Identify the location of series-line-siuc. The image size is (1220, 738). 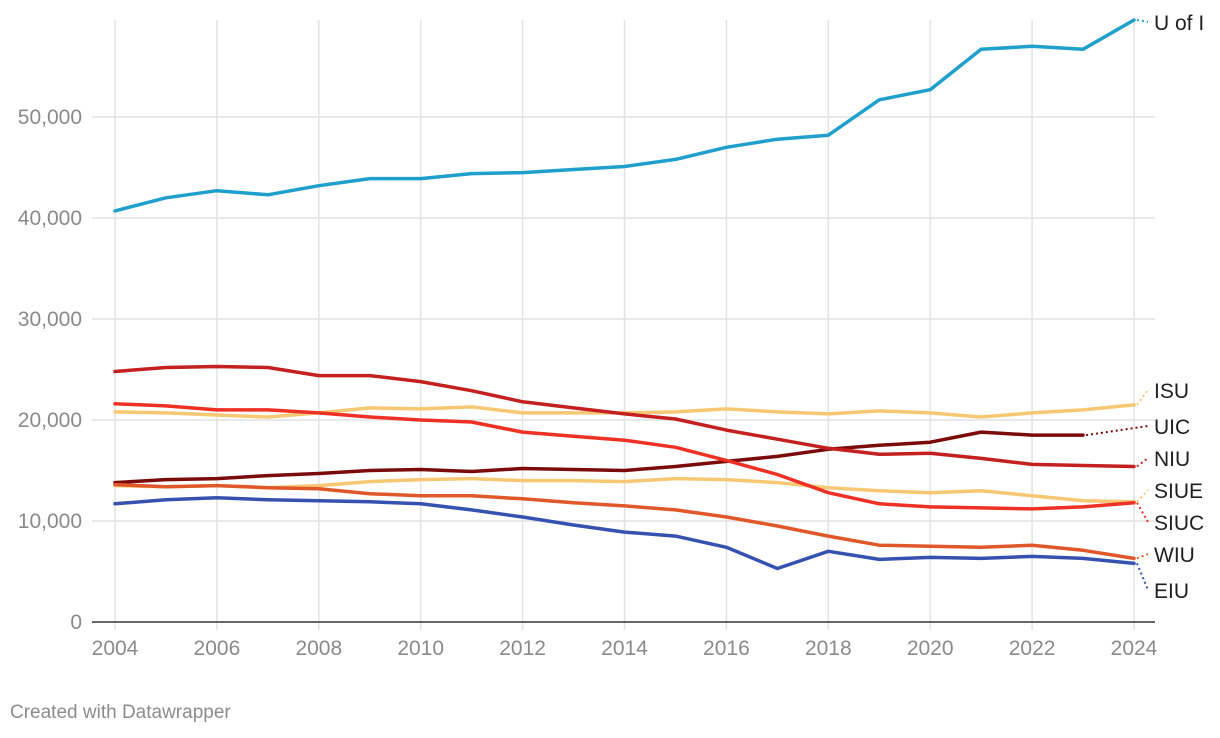
(624, 456).